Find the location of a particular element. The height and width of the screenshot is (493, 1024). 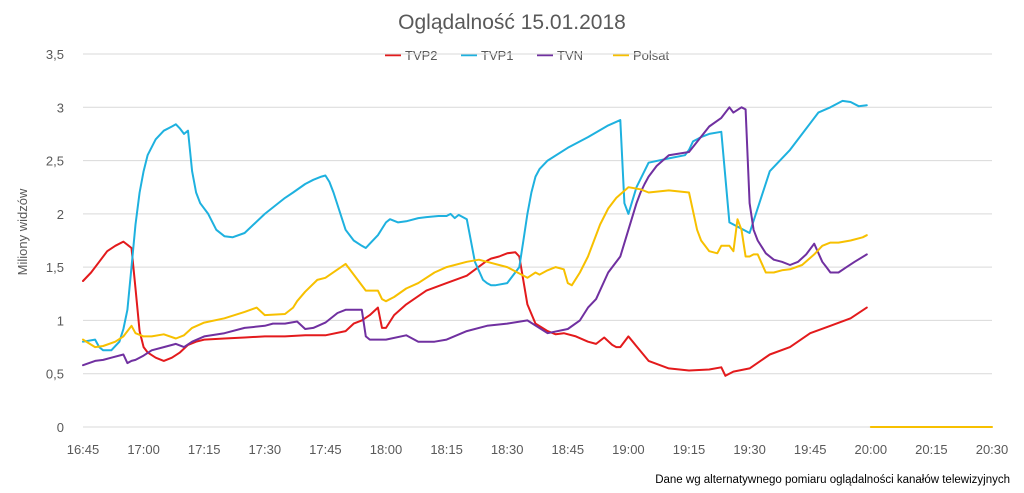

legend: TVP2 TVP1 TVN Polsat is located at coordinates (527, 55).